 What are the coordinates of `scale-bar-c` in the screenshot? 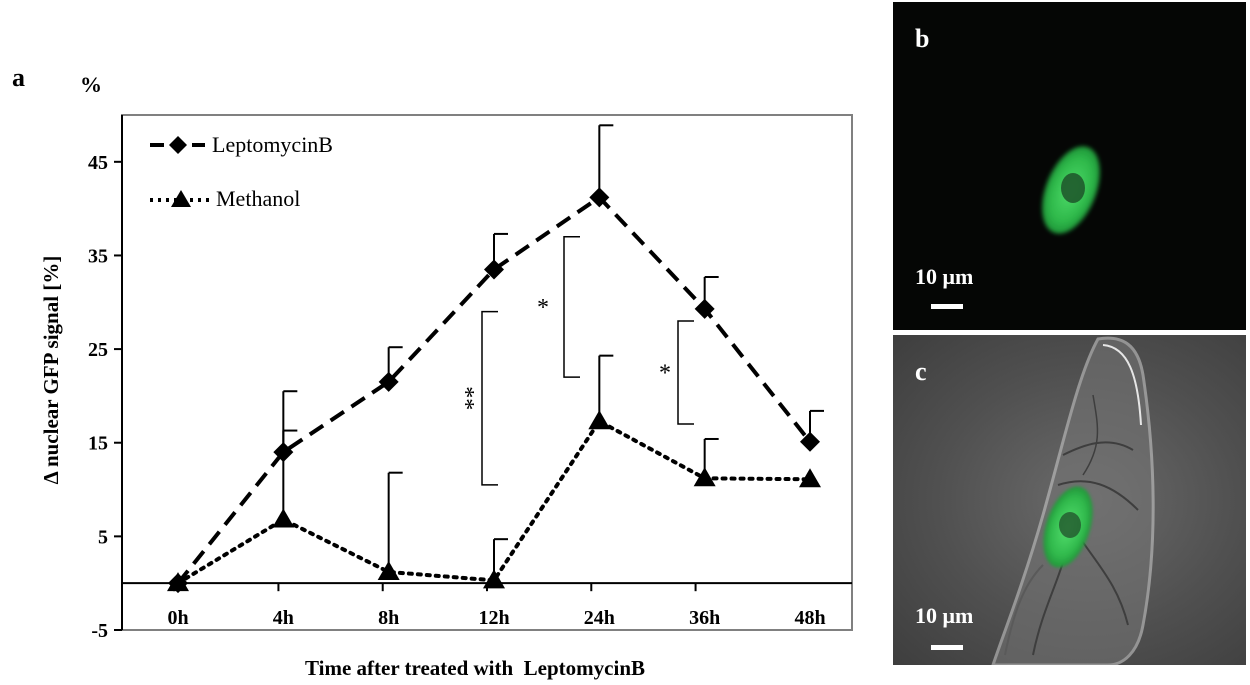 It's located at (947, 647).